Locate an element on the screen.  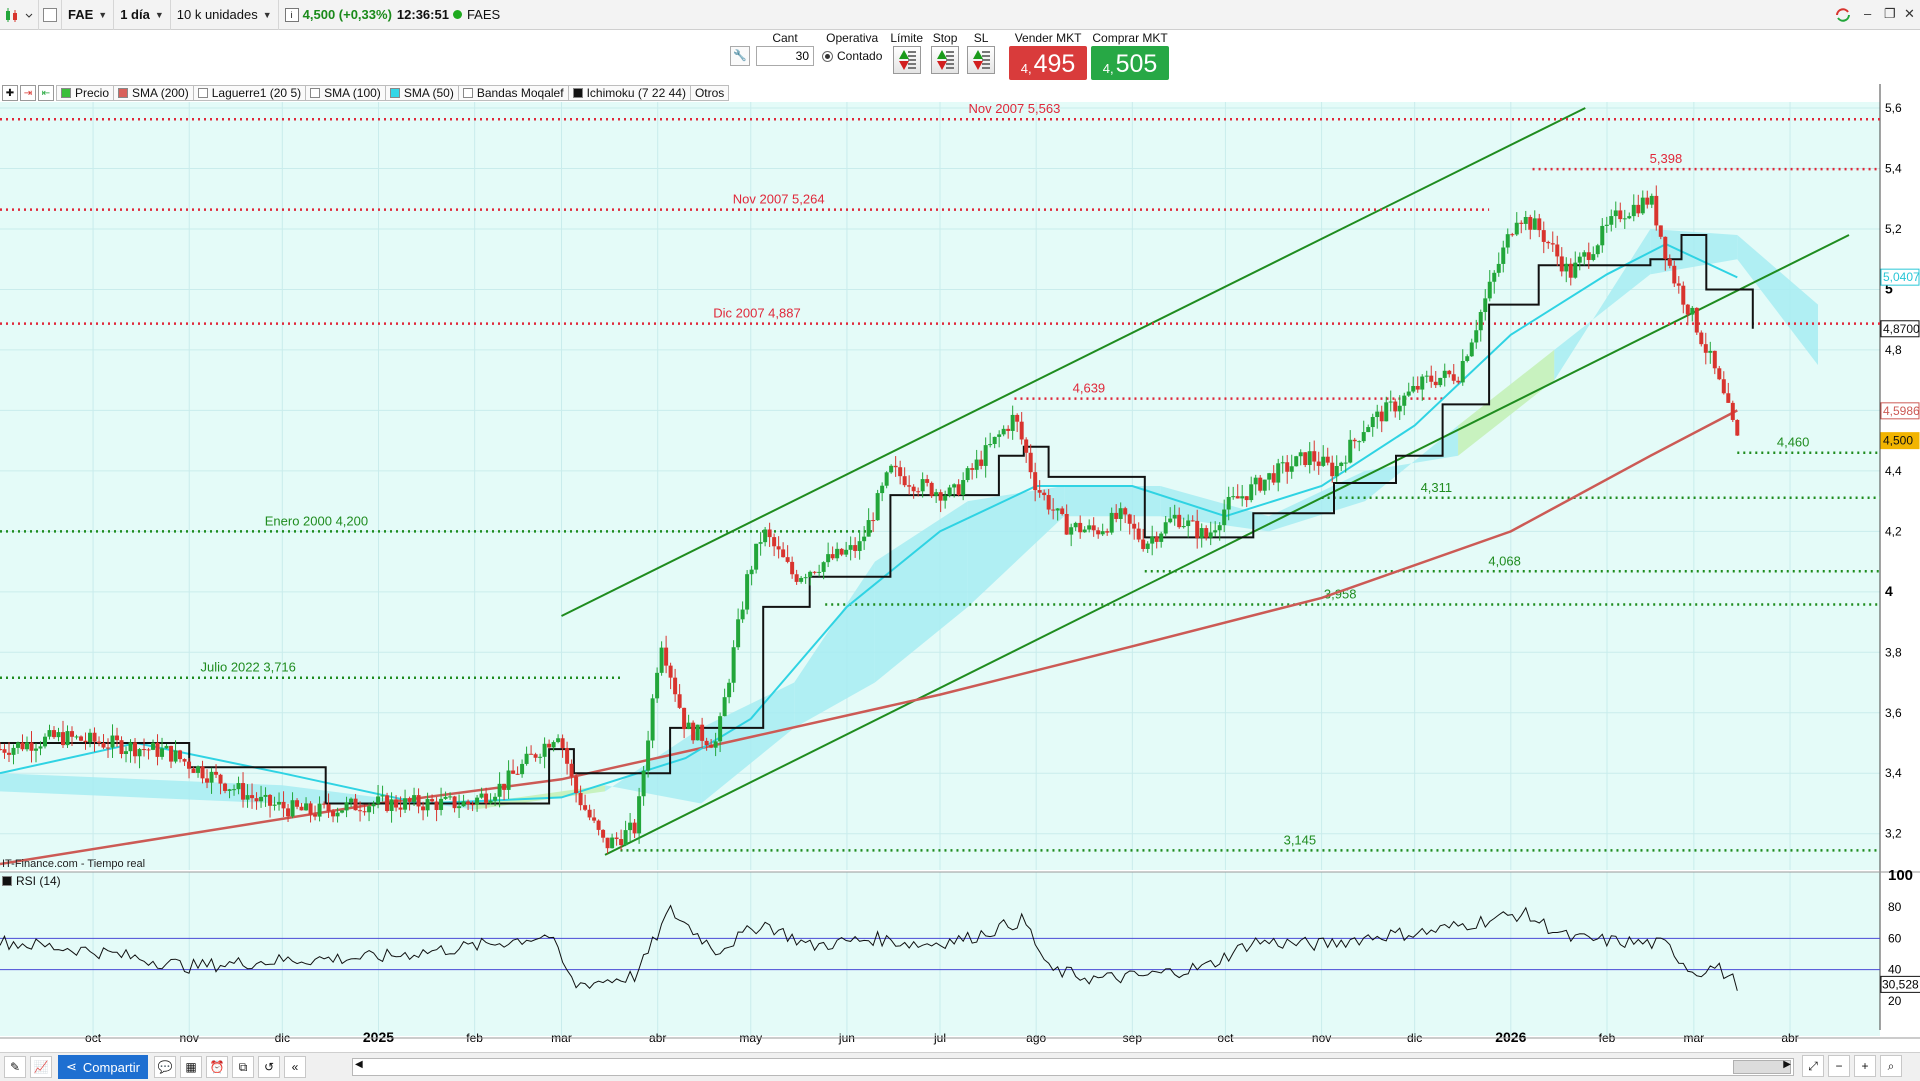
restore-icon: ❐ is located at coordinates (1890, 13).